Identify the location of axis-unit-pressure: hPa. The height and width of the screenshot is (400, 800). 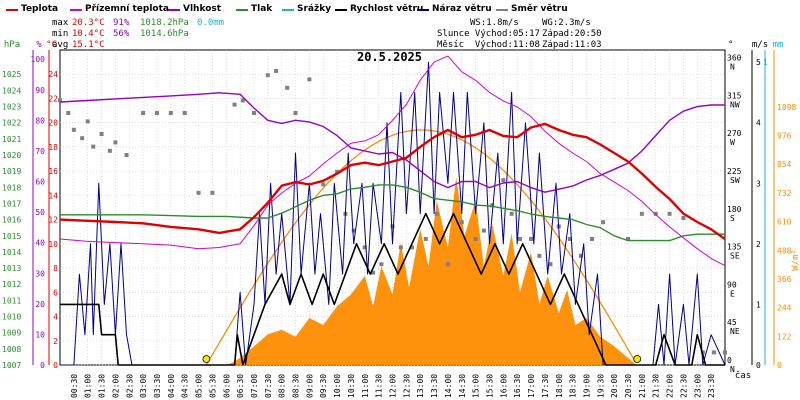
(12, 45).